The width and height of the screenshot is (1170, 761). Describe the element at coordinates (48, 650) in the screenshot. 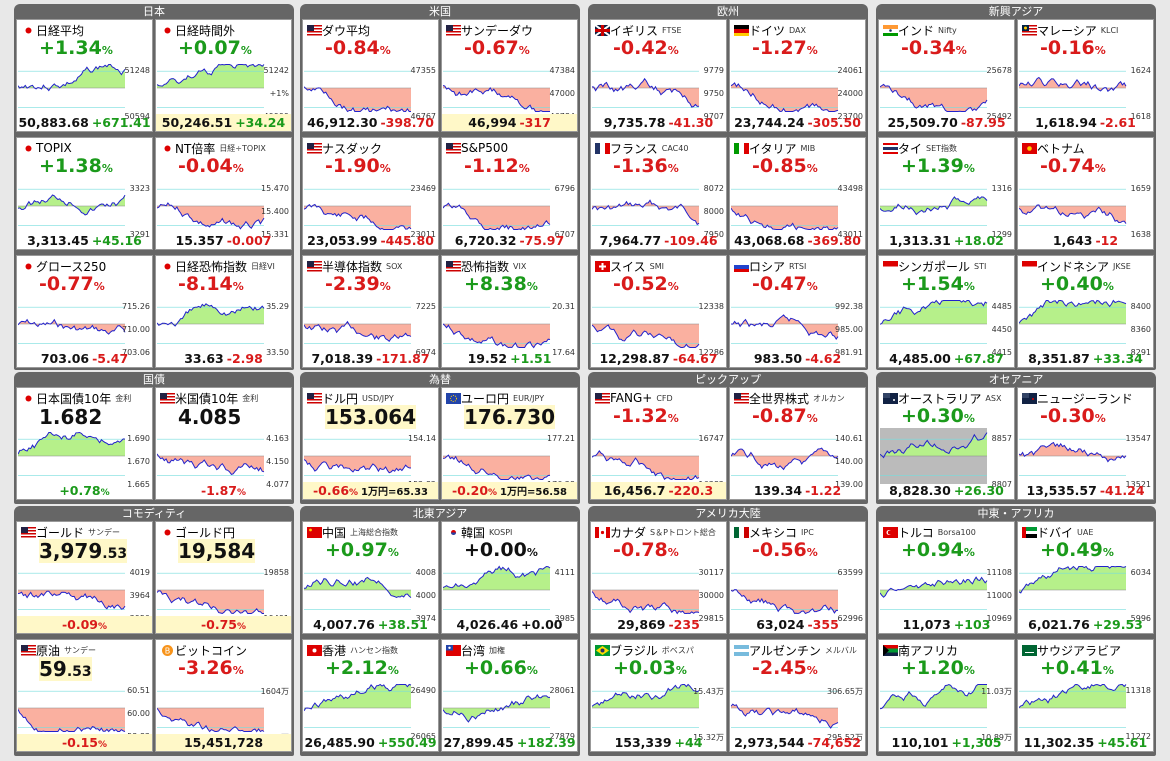

I see `market-name-text: 原油` at that location.